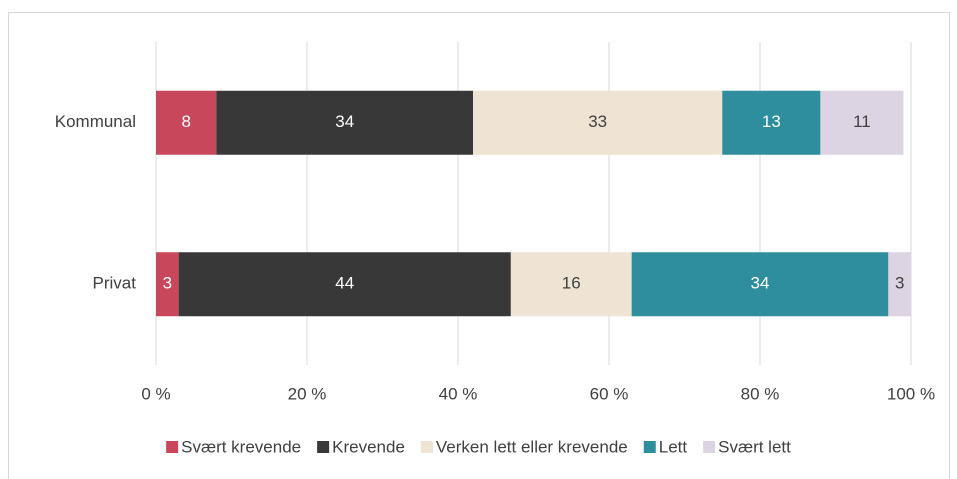  Describe the element at coordinates (241, 446) in the screenshot. I see `legend-label: Svært krevende` at that location.